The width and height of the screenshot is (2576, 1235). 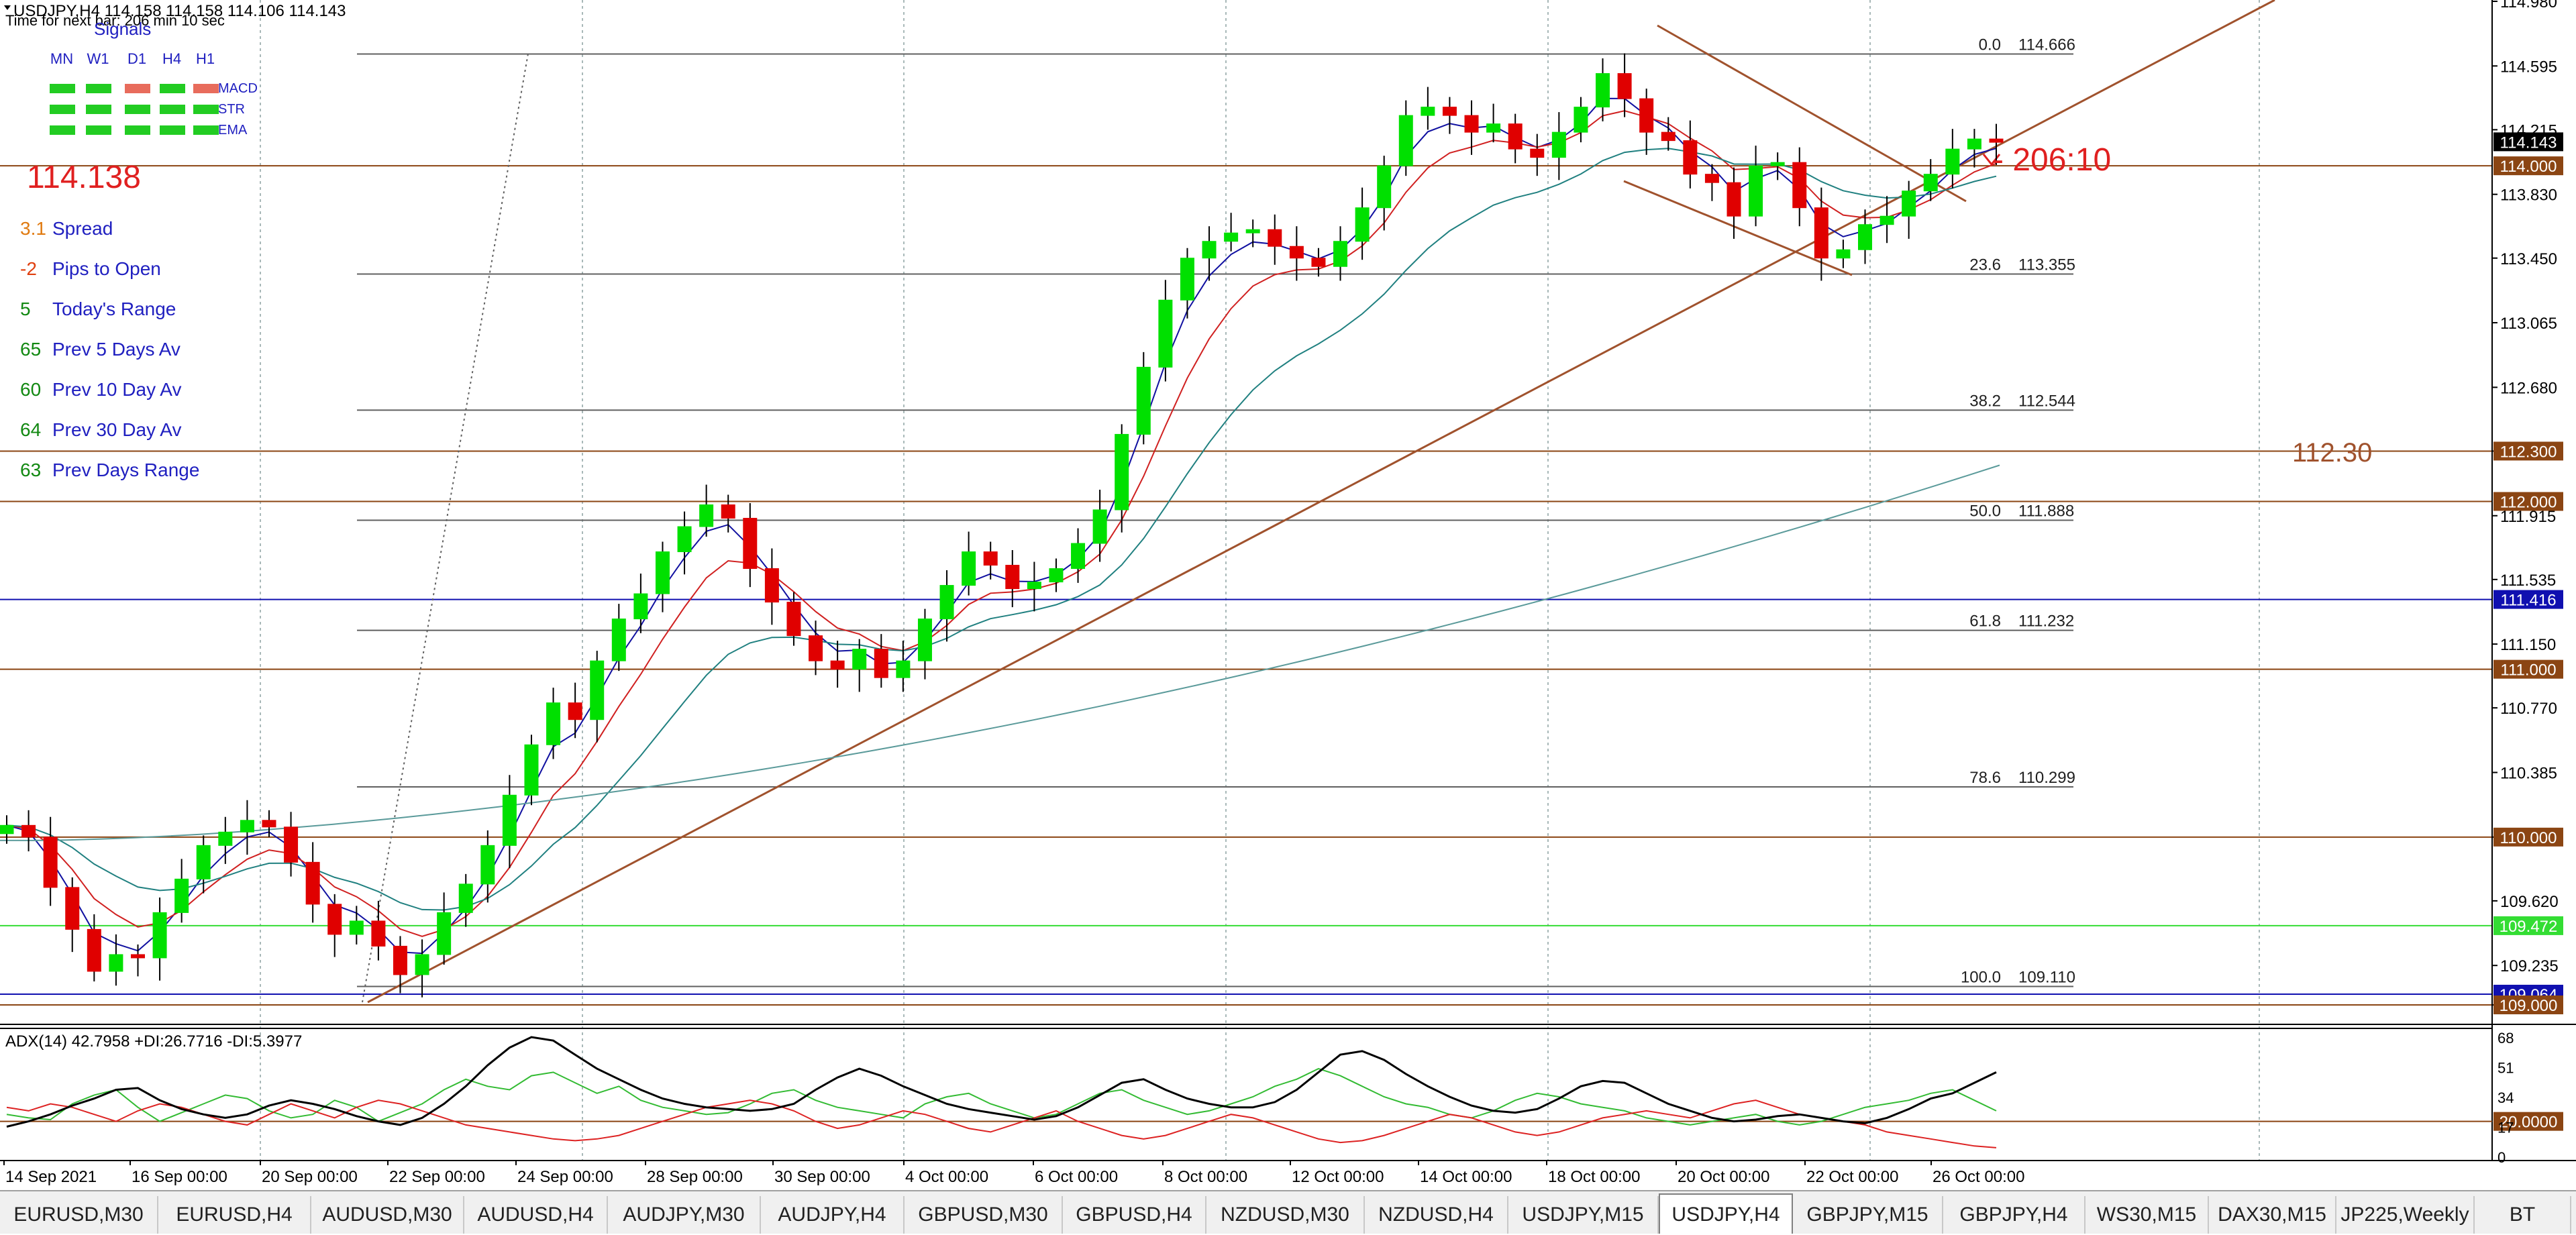 What do you see at coordinates (1981, 977) in the screenshot?
I see `fib-ratio-label: 100.0` at bounding box center [1981, 977].